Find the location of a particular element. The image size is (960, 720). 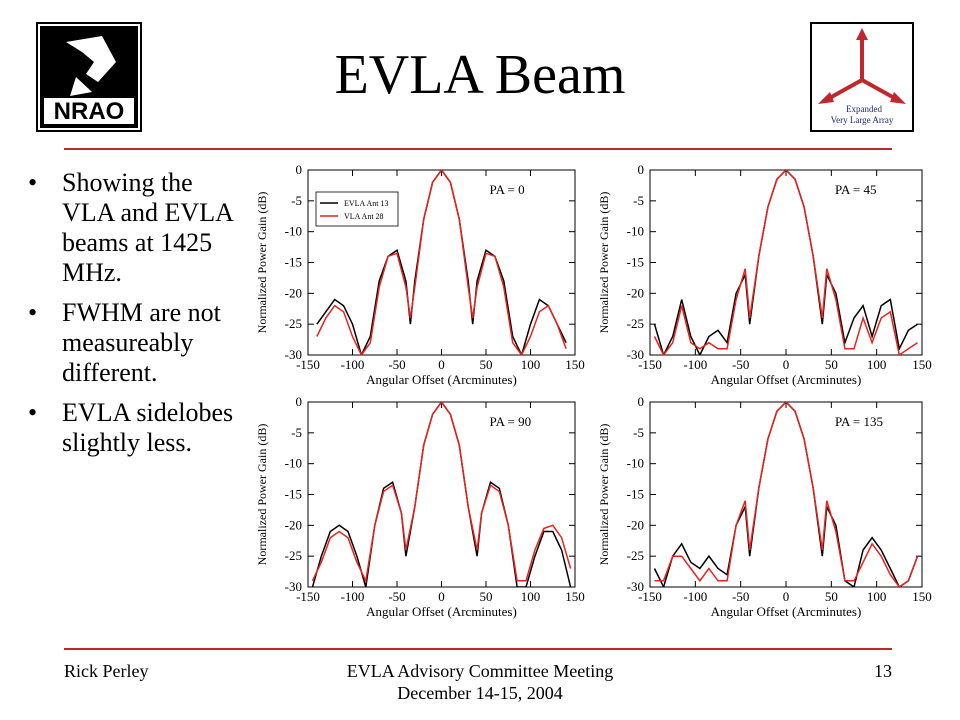

chart-1-xtick-label: 0 is located at coordinates (786, 364).